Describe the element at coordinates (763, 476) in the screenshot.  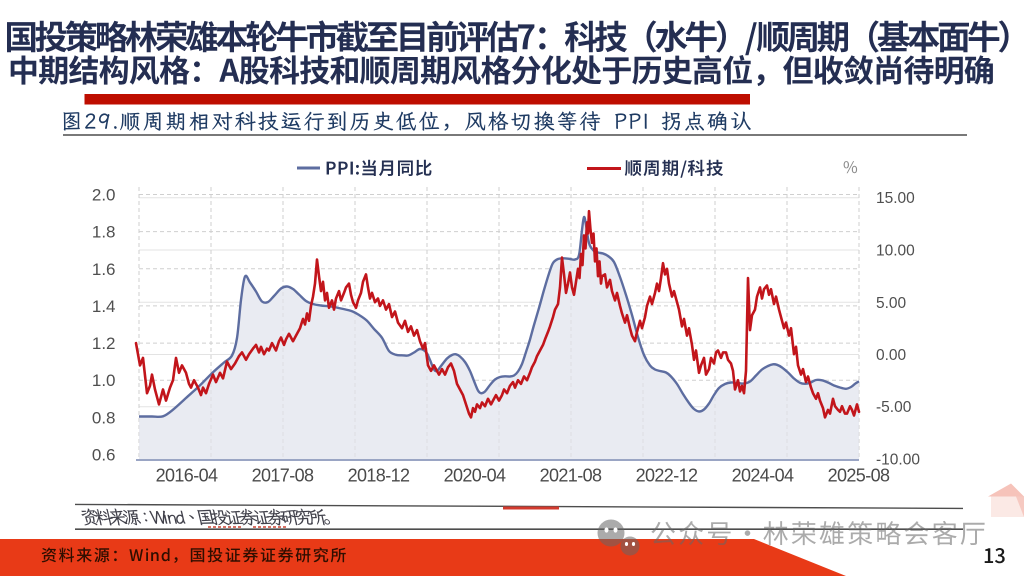
I see `svg-text: 2024-04` at that location.